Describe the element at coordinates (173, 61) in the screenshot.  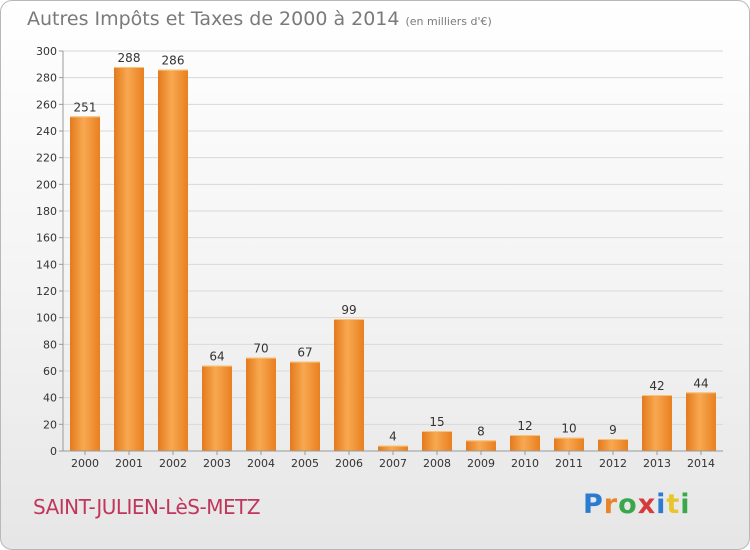
I see `data-label: 286` at that location.